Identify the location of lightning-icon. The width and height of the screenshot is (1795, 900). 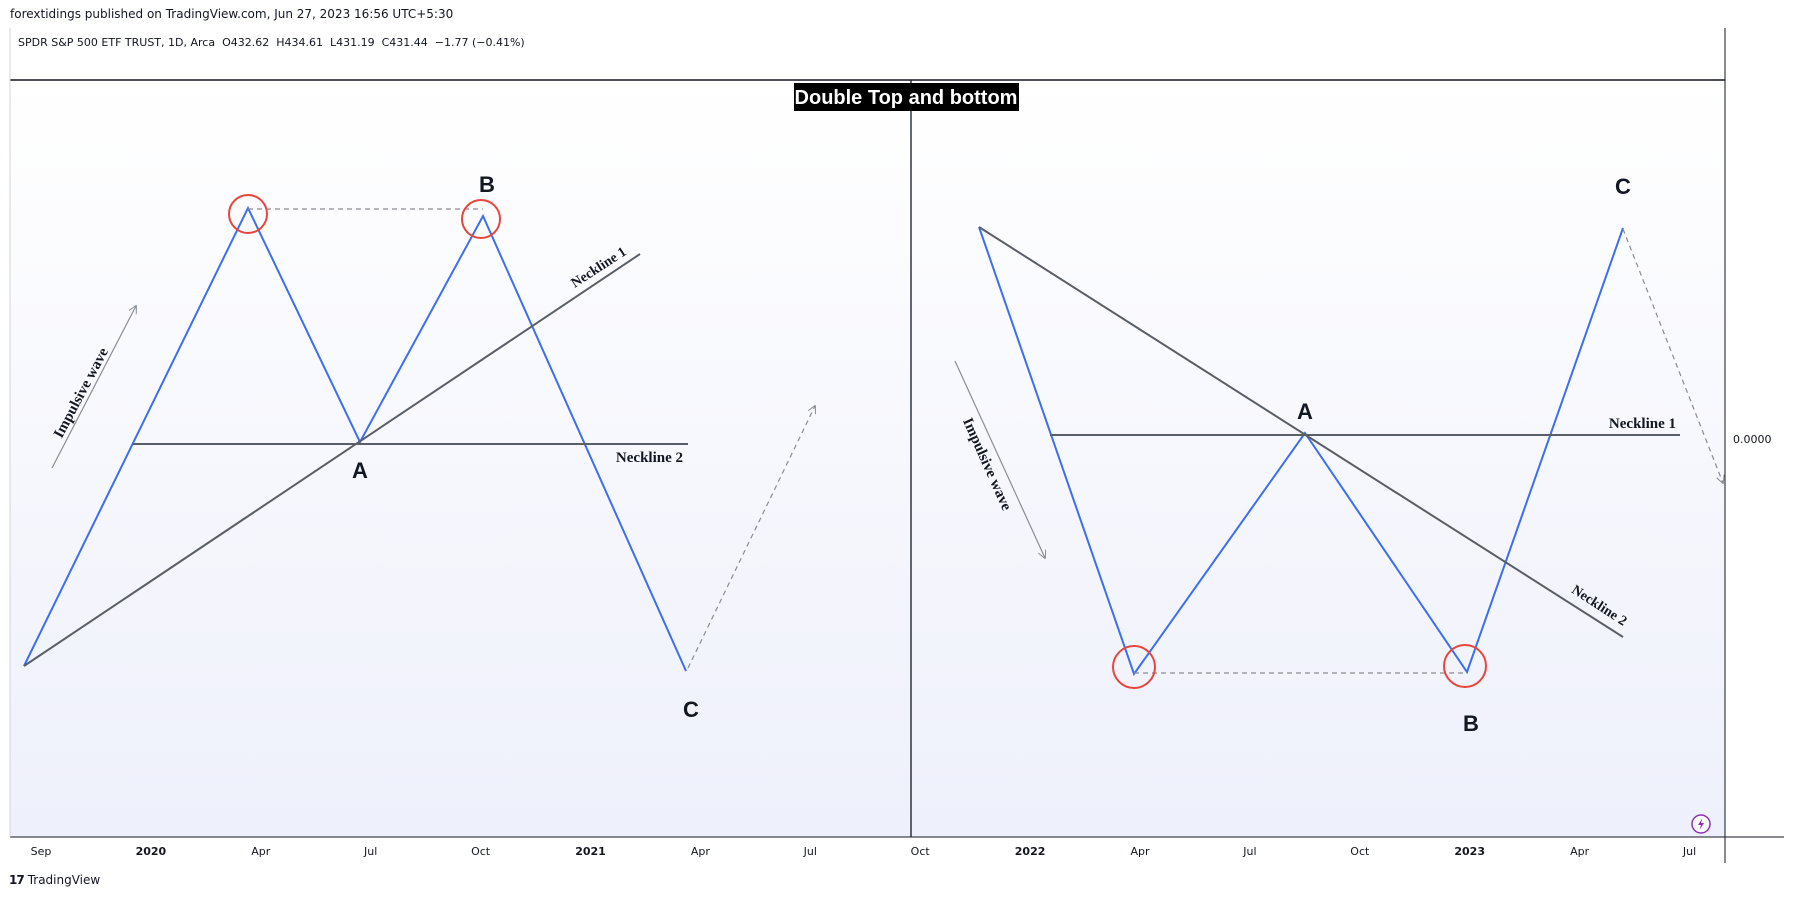
(1701, 824).